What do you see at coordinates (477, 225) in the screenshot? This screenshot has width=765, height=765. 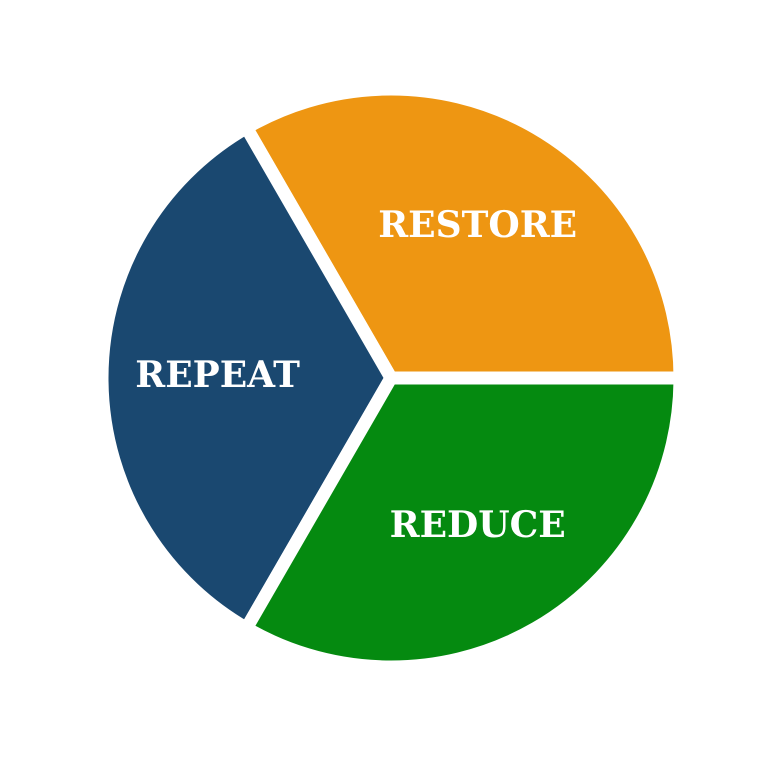 I see `pie-label-restore: RESTORE` at bounding box center [477, 225].